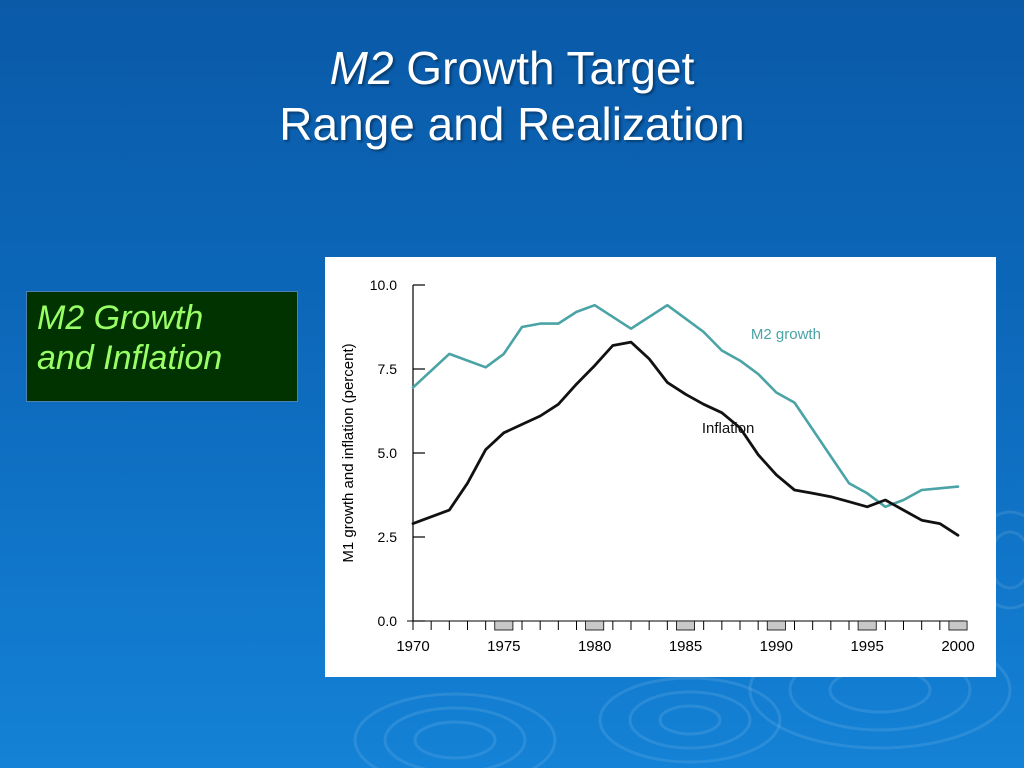 Image resolution: width=1024 pixels, height=768 pixels. What do you see at coordinates (383, 285) in the screenshot?
I see `y-tick-label: 10.0` at bounding box center [383, 285].